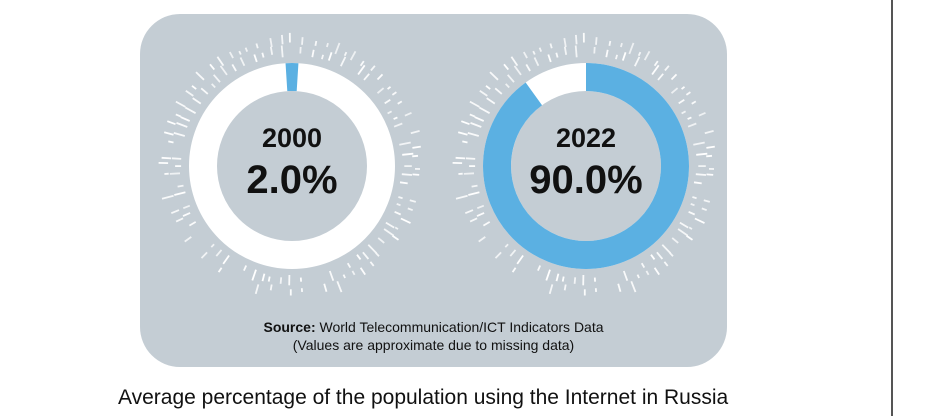 This screenshot has width=934, height=416. Describe the element at coordinates (292, 180) in the screenshot. I see `donut-value-label: 2.0%` at that location.